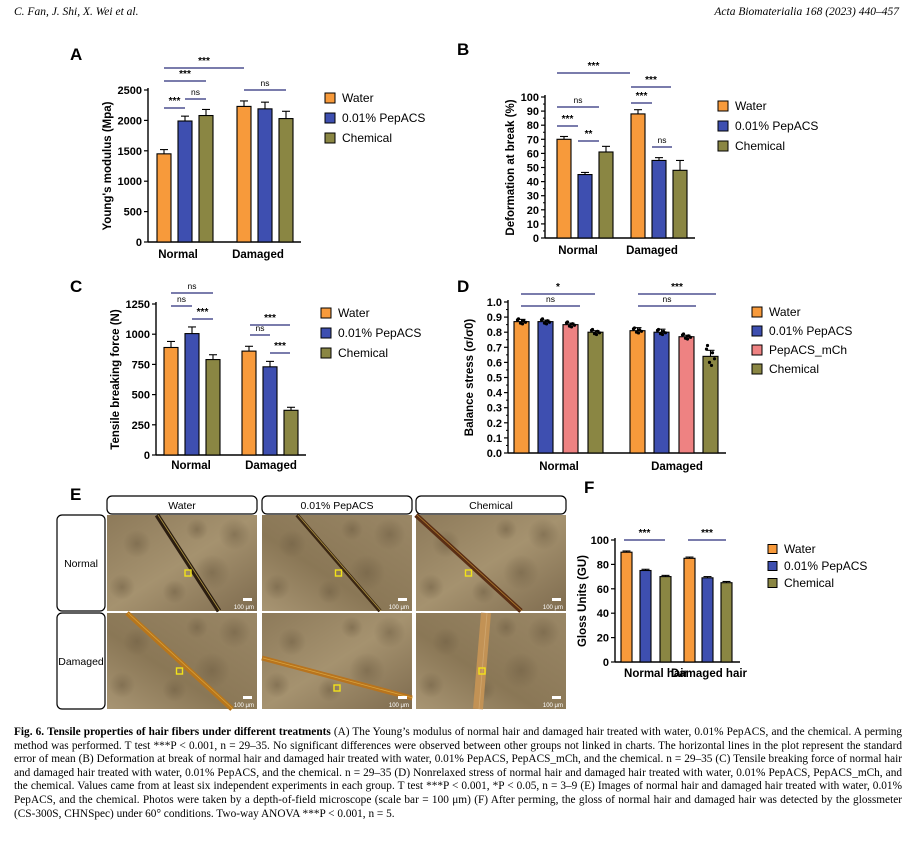 The width and height of the screenshot is (917, 847). I want to click on y-axis-label: Young's modulus (Mpa), so click(108, 165).